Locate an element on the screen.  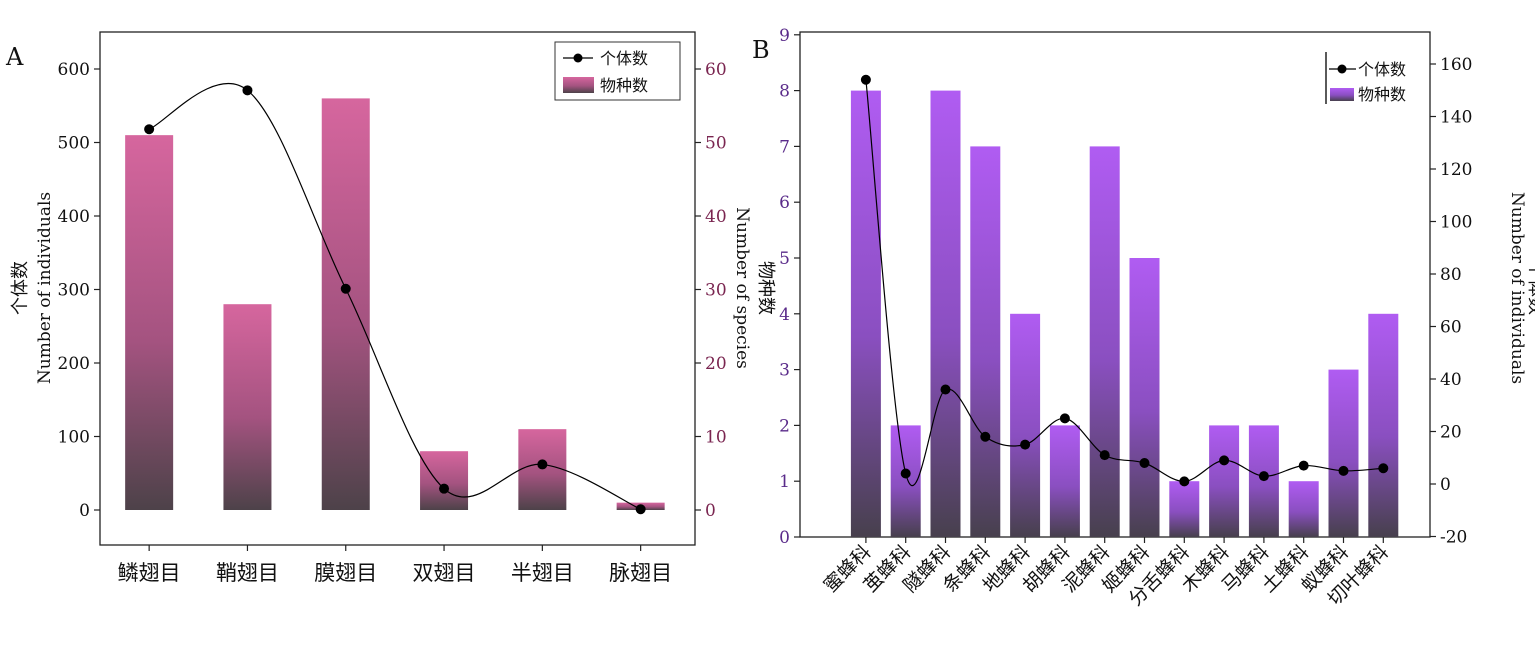
left-axis-title-en-a: Number of individuals is located at coordinates (45, 288).